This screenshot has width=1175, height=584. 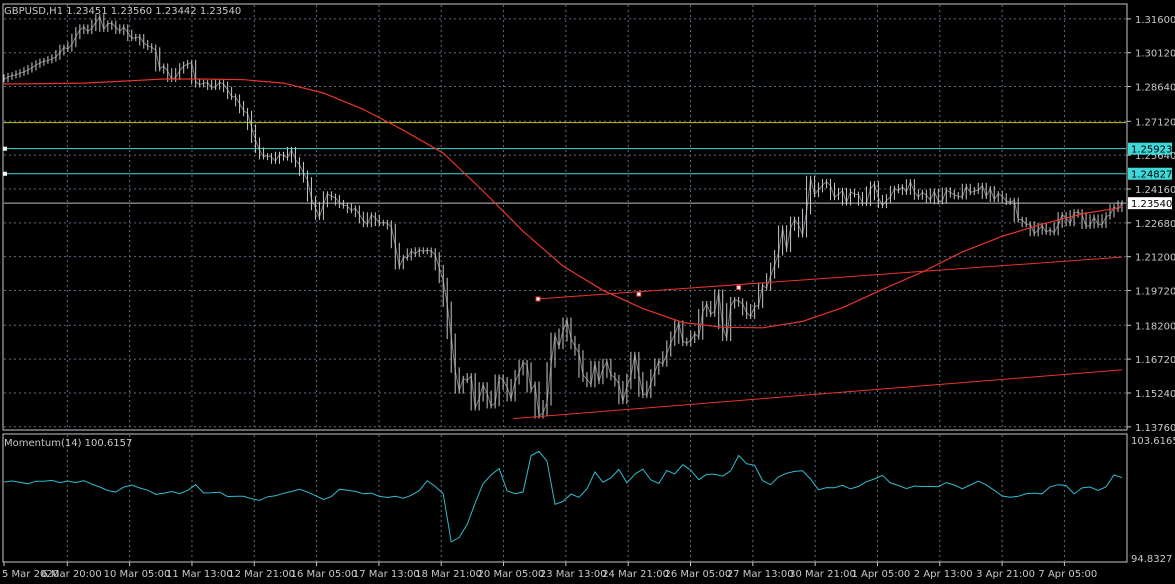 I want to click on x-tick-label: 18 Mar 21:00, so click(x=448, y=574).